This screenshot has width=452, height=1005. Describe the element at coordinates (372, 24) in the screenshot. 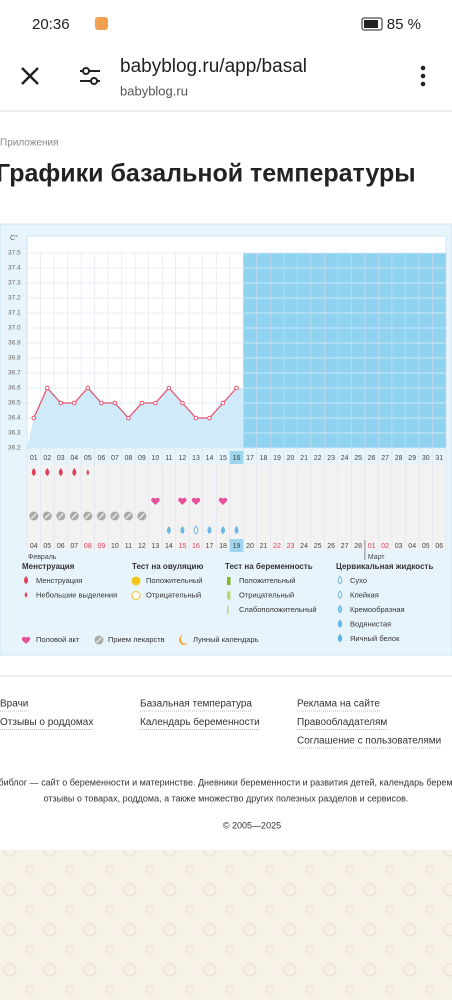

I see `battery-icon` at that location.